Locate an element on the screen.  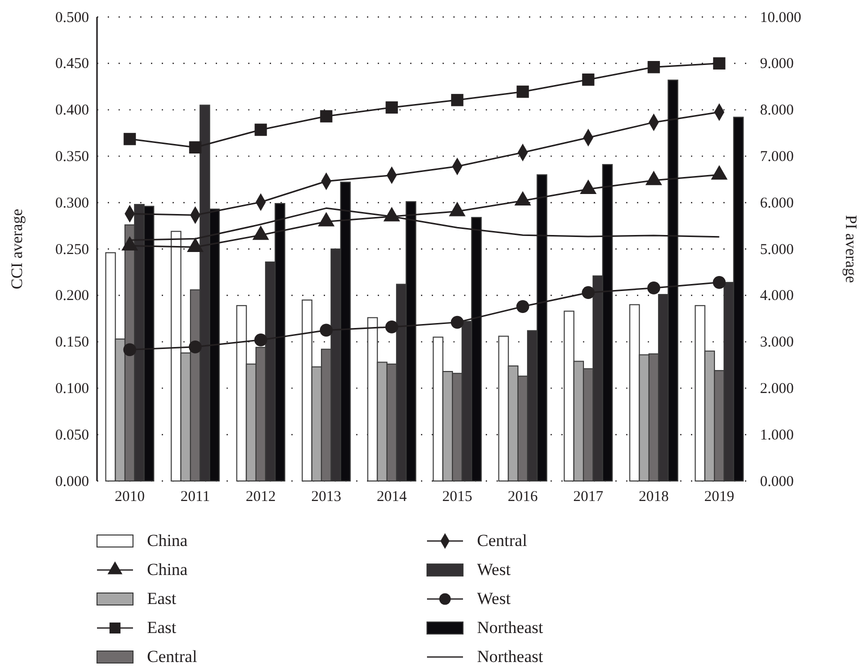
x-tick-label: 2011 is located at coordinates (195, 497).